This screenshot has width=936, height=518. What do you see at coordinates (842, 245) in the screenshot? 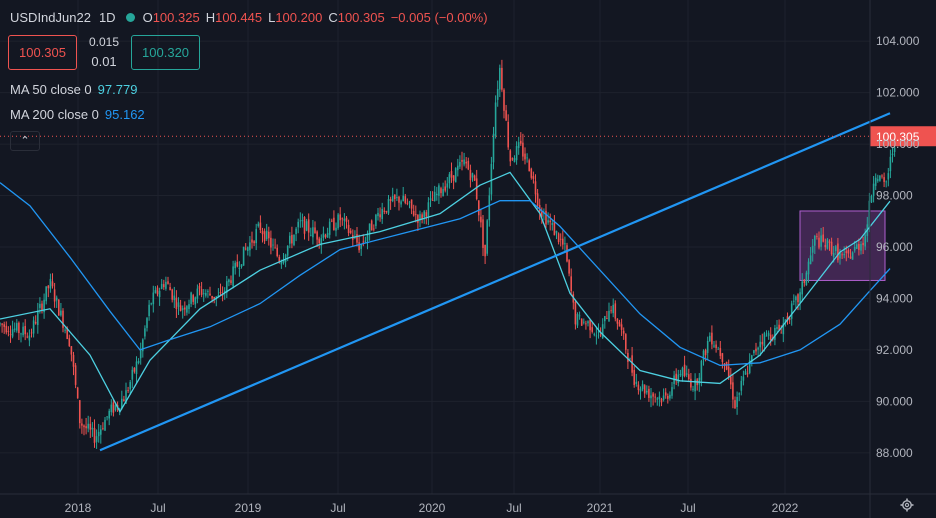
I see `range-box` at bounding box center [842, 245].